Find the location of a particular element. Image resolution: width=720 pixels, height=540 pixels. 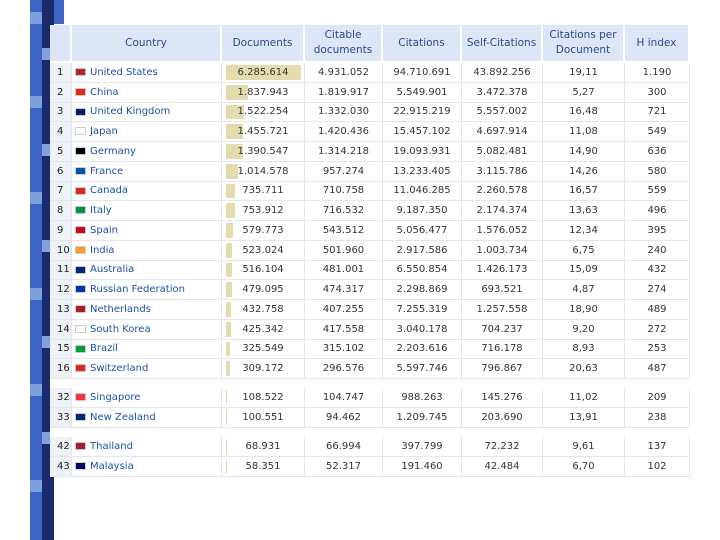

value-cell-text: 191.460 is located at coordinates (422, 466).